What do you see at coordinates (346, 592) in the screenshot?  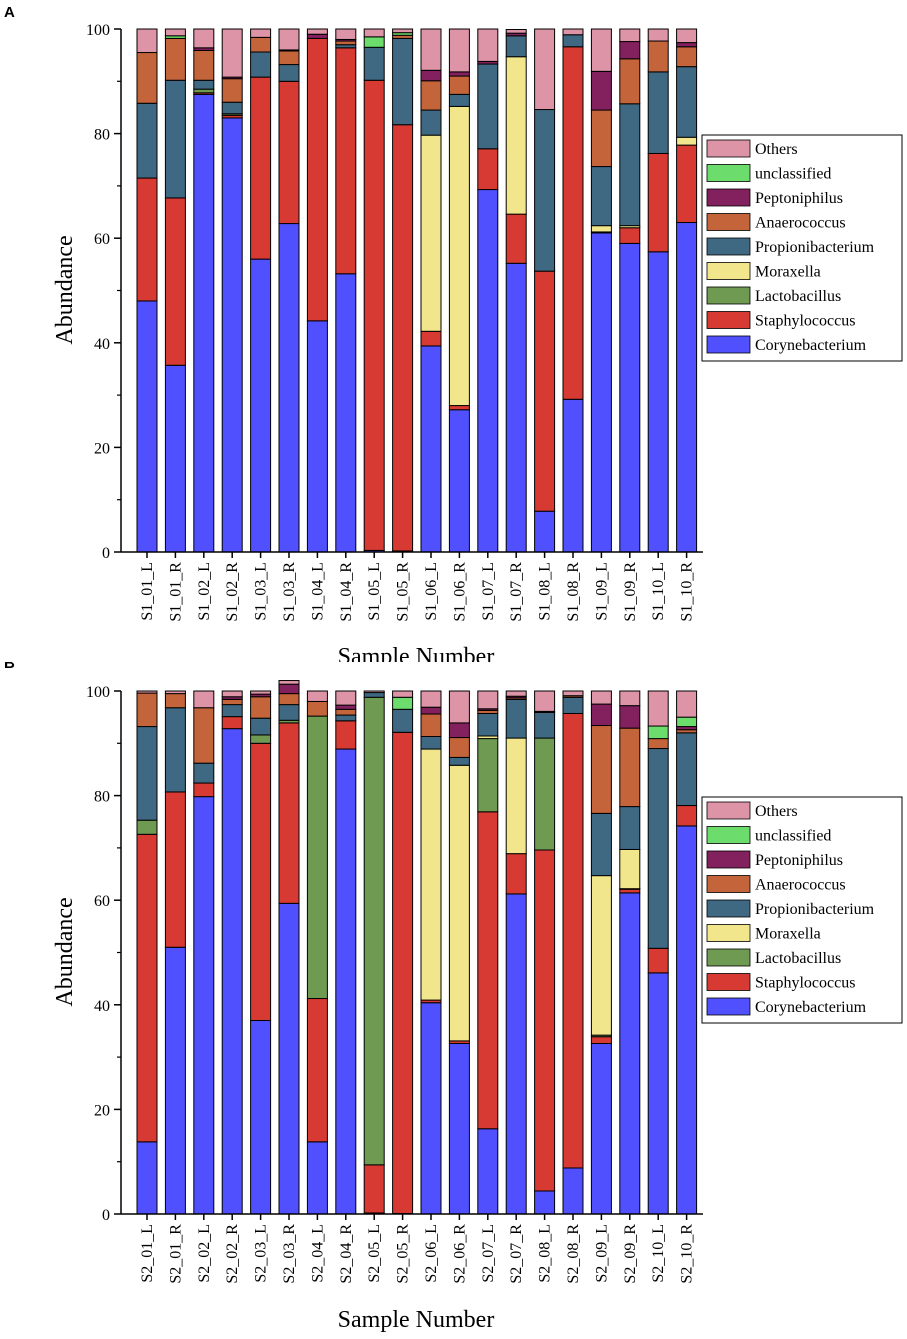 I see `x-tick-label: S1_04_R` at bounding box center [346, 592].